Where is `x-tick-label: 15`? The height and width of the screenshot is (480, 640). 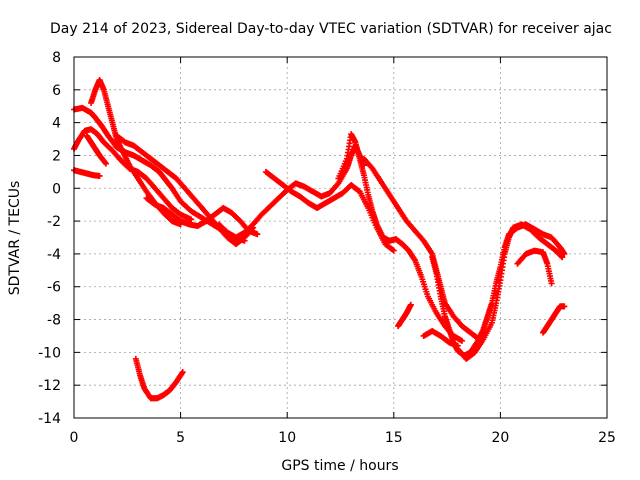
x-tick-label: 15 is located at coordinates (394, 438).